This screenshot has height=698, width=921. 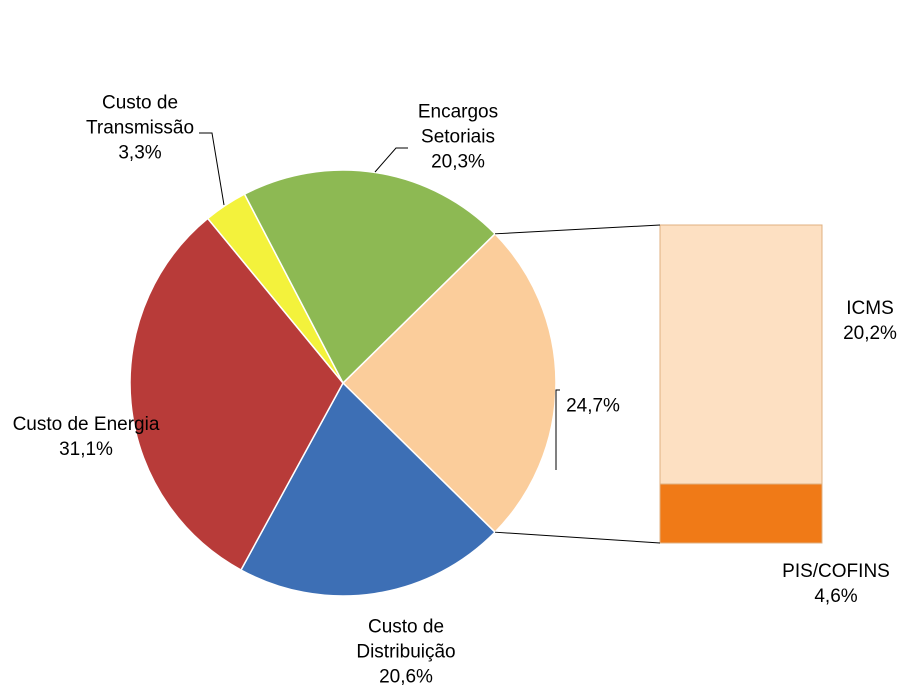 I want to click on data-label: 24,7%, so click(x=593, y=406).